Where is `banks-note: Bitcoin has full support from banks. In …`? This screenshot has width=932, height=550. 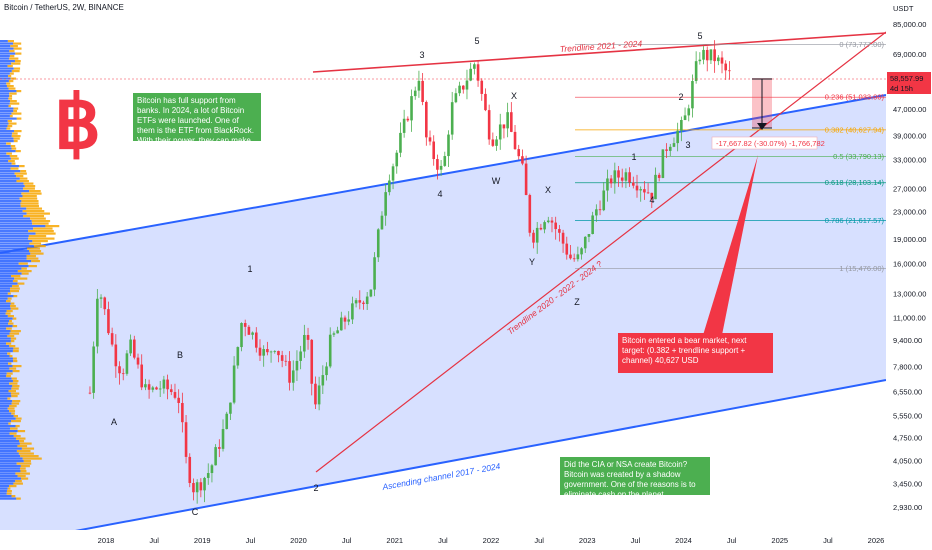
banks-note: Bitcoin has full support from banks. In … is located at coordinates (197, 129).